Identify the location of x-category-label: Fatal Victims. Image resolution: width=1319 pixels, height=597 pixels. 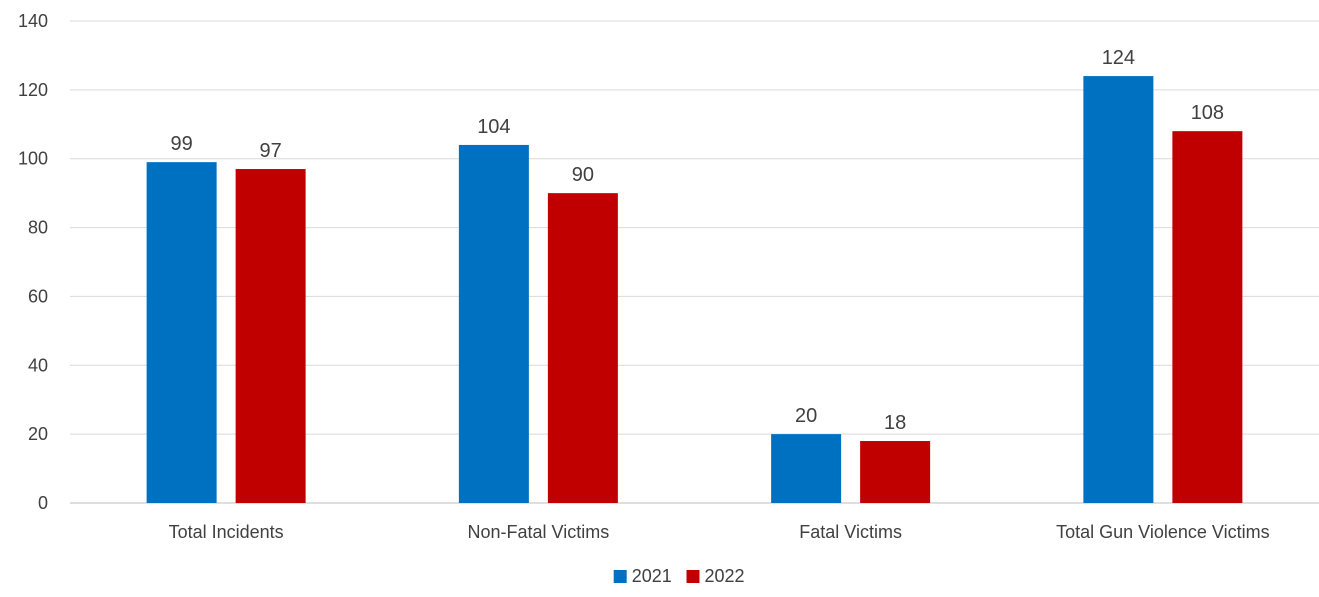
(850, 532).